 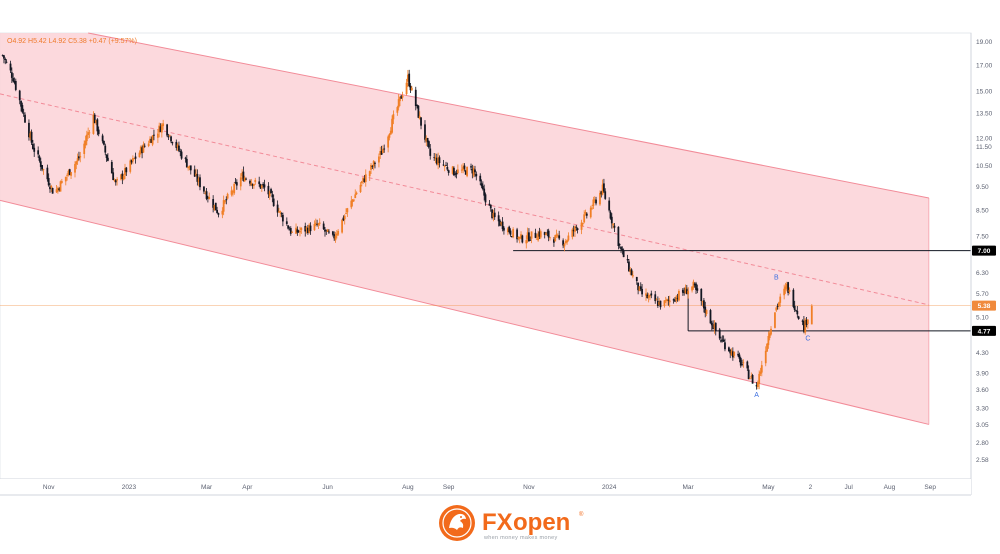 What do you see at coordinates (984, 42) in the screenshot?
I see `y-tick-label: 19.00` at bounding box center [984, 42].